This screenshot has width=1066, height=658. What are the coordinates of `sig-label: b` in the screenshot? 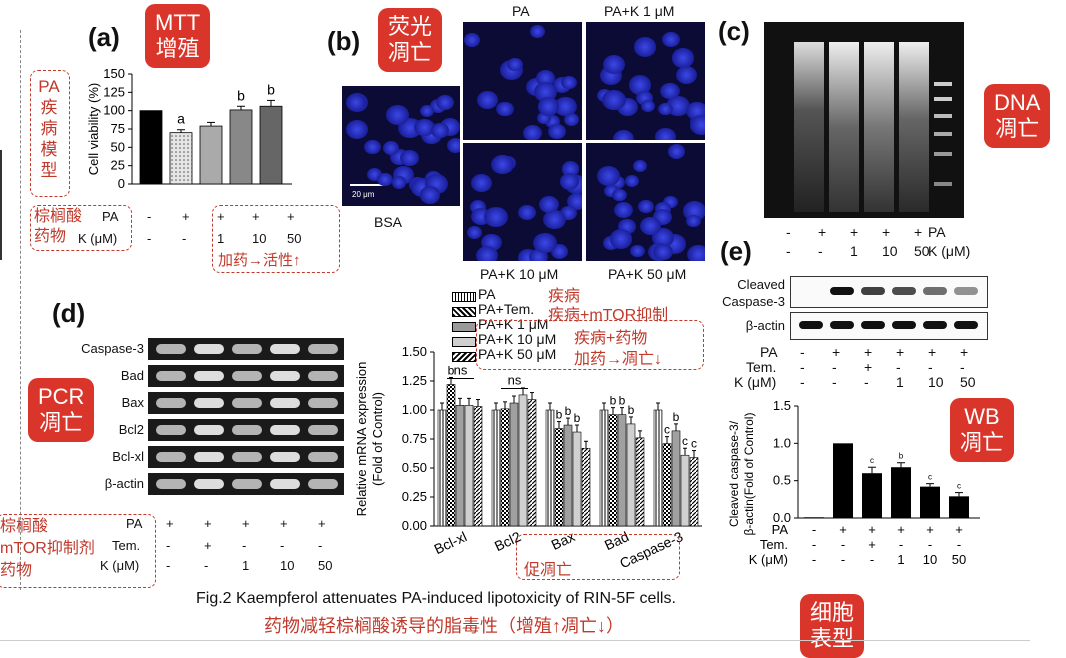 It's located at (901, 456).